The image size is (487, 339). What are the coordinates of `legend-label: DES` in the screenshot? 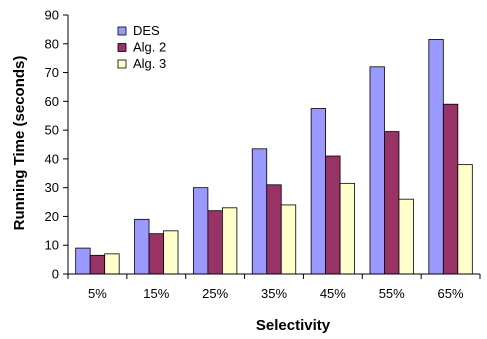 It's located at (146, 30).